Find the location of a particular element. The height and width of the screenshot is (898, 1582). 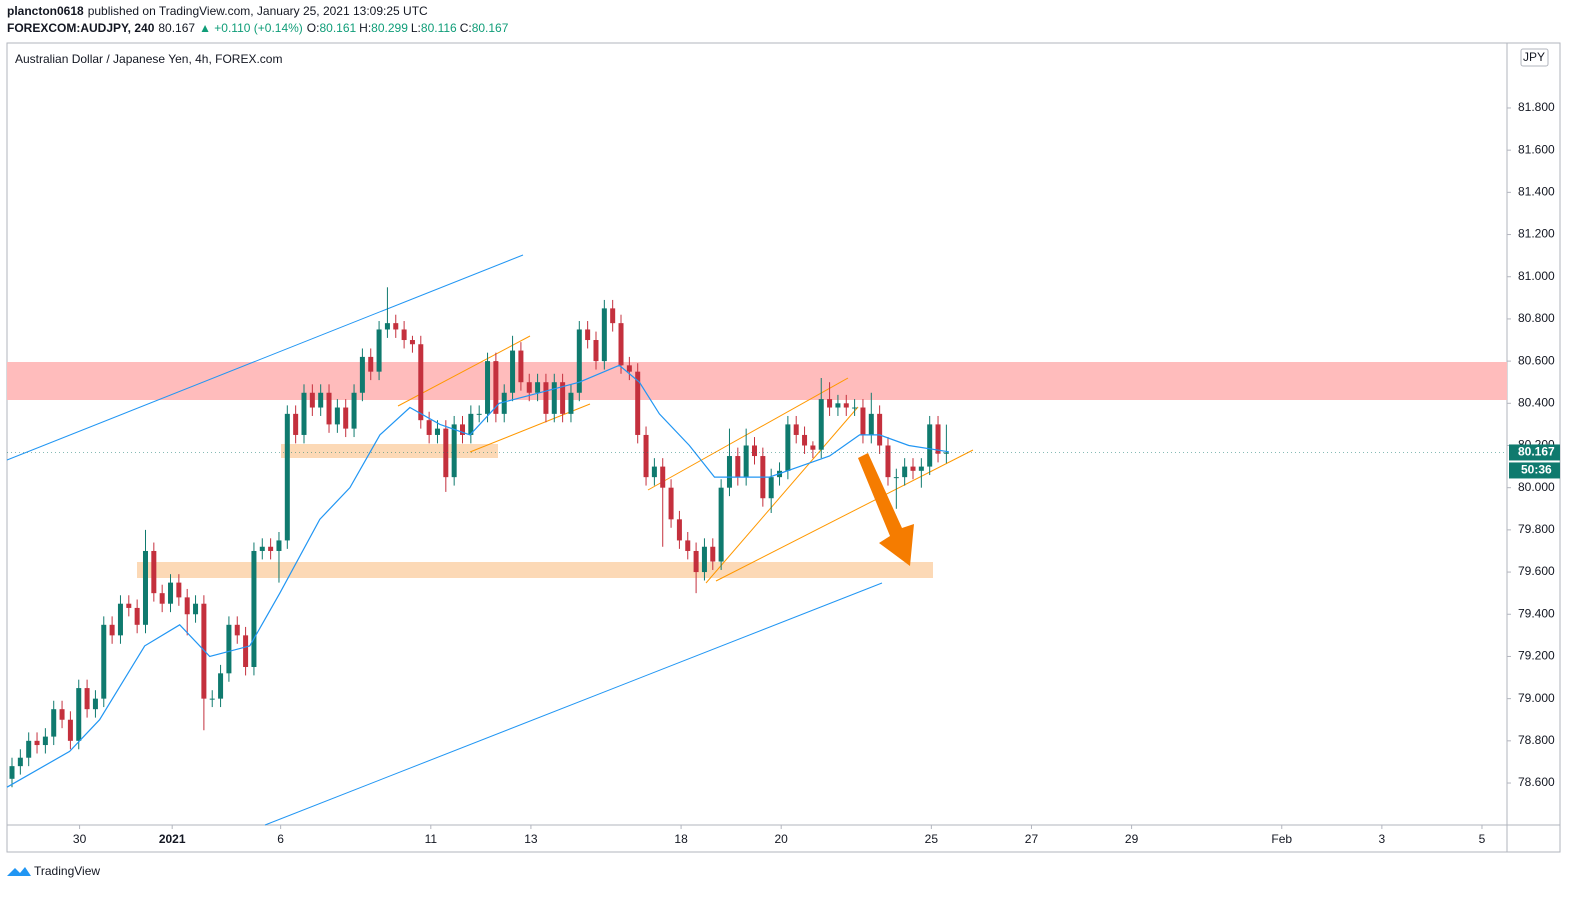

y-tick-label: 81.200 is located at coordinates (1536, 234).